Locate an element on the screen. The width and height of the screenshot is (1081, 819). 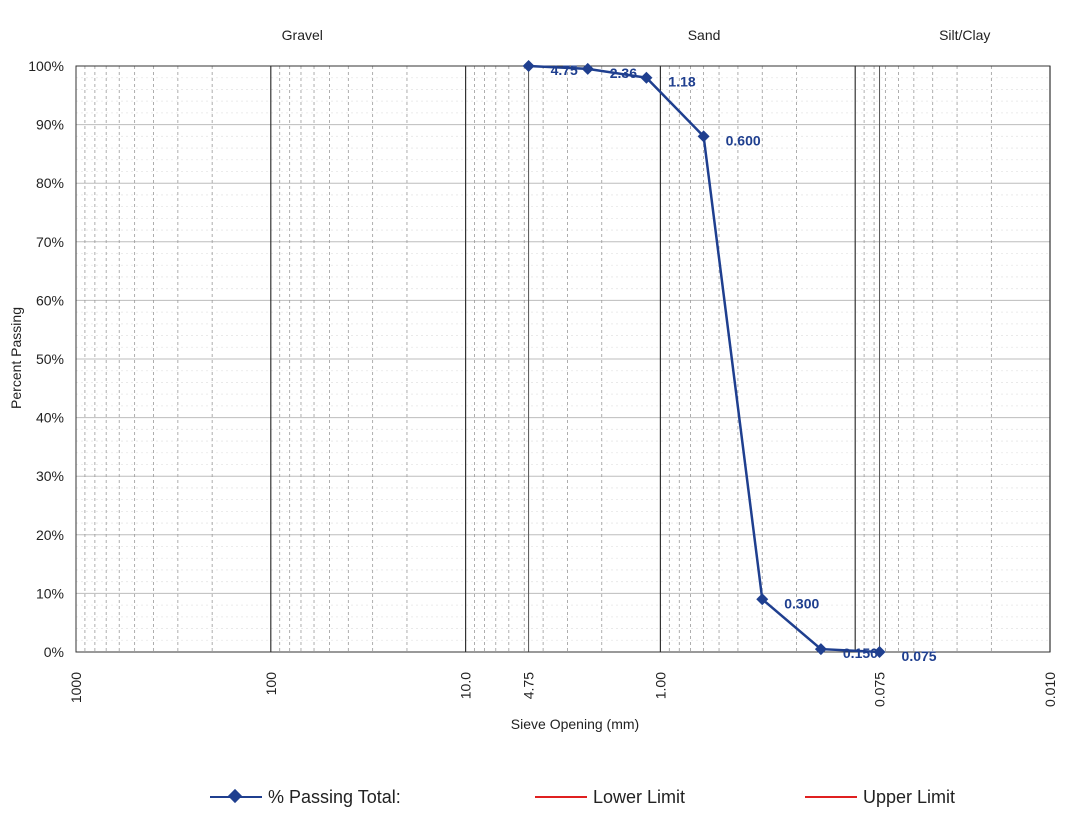
data-point-label: 0.600 is located at coordinates (743, 140).